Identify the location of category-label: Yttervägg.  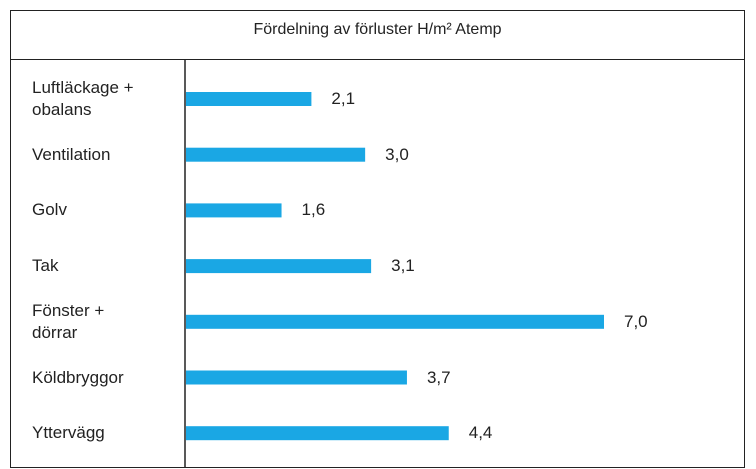
(68, 433).